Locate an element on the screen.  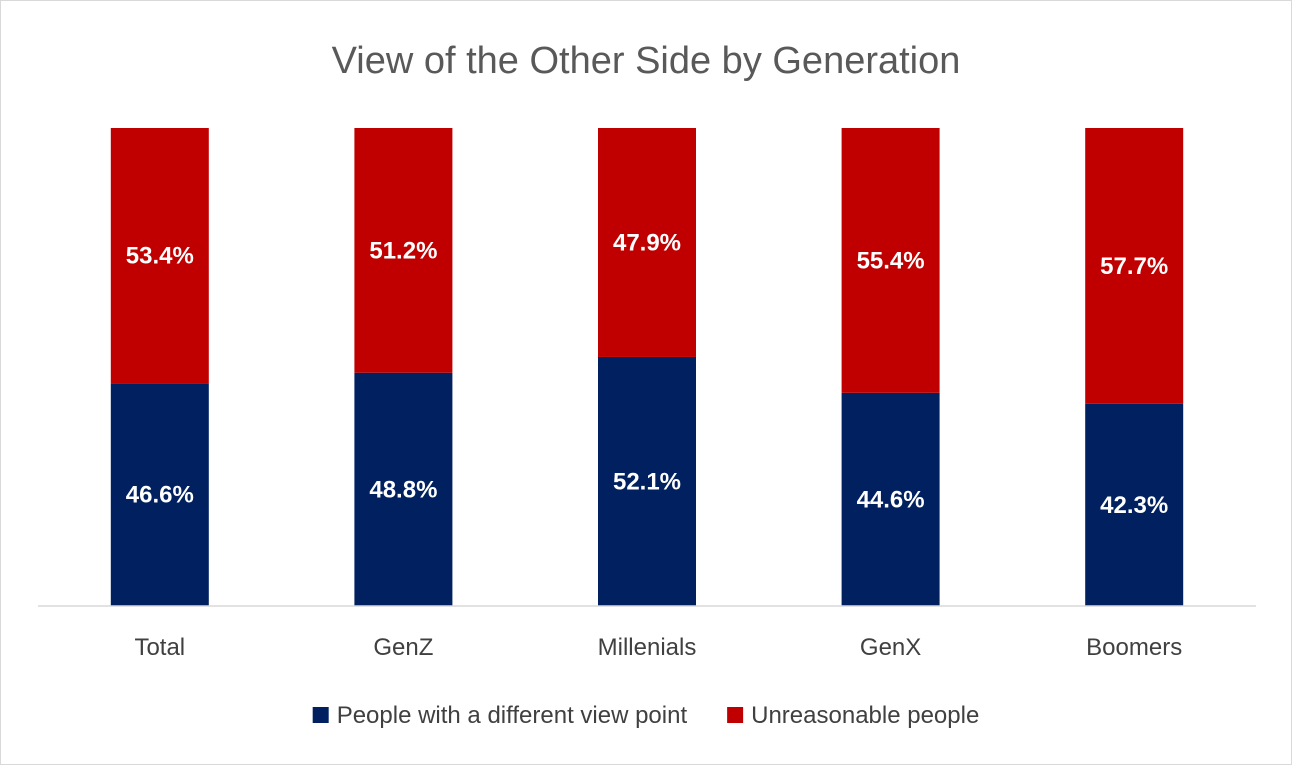
category-label-genz: GenZ is located at coordinates (403, 647).